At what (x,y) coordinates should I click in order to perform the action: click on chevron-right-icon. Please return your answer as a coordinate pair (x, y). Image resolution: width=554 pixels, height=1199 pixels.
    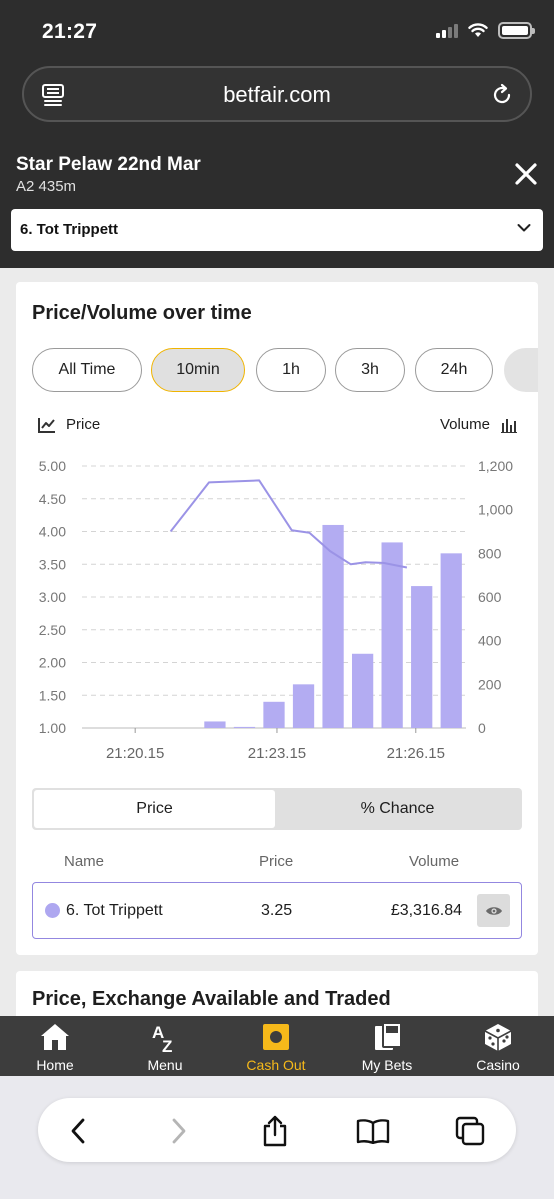
    Looking at the image, I should click on (179, 1131).